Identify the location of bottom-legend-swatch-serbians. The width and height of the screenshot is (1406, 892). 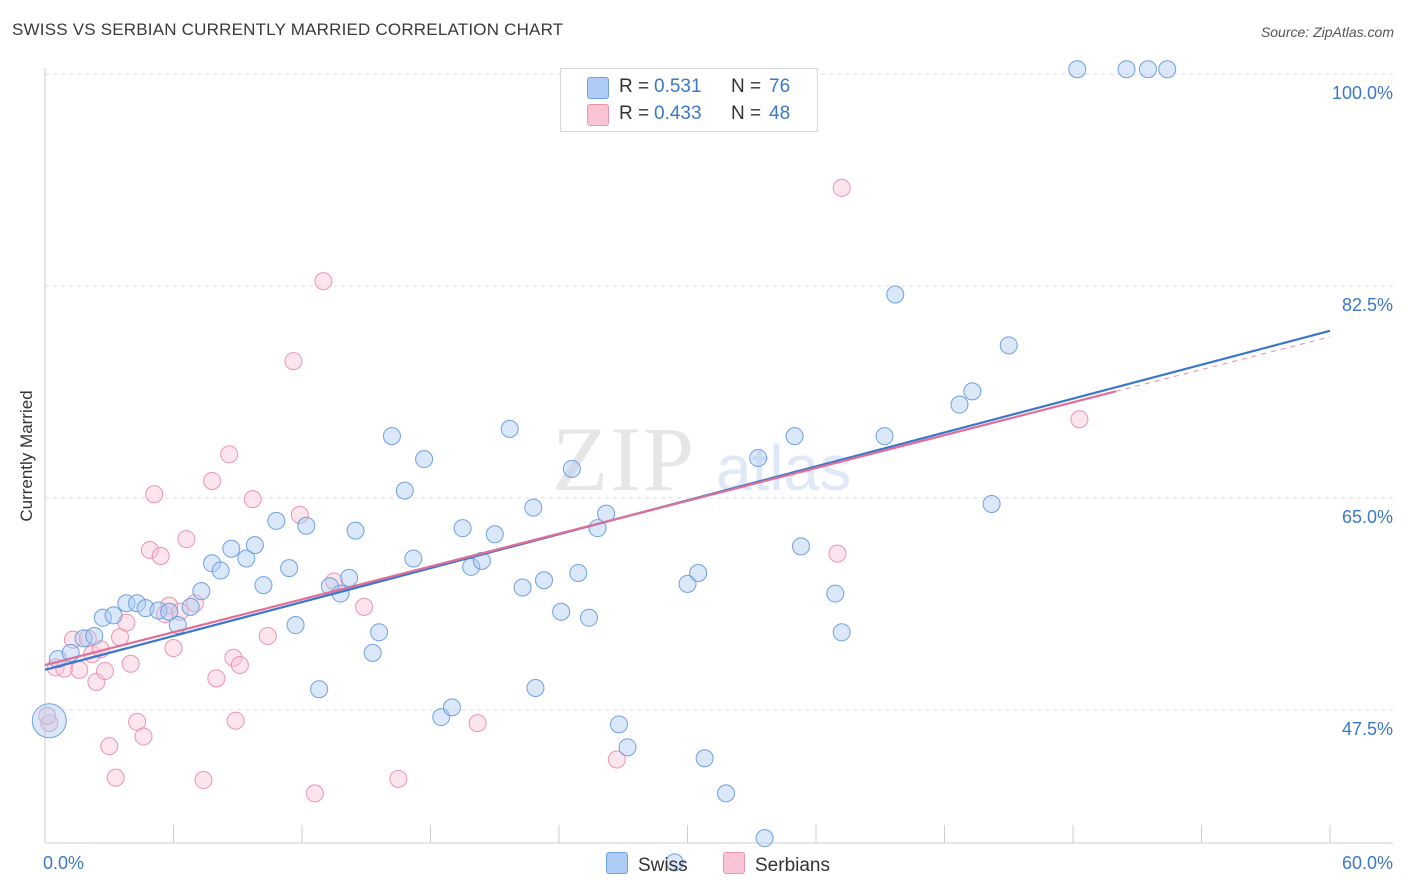
(734, 863).